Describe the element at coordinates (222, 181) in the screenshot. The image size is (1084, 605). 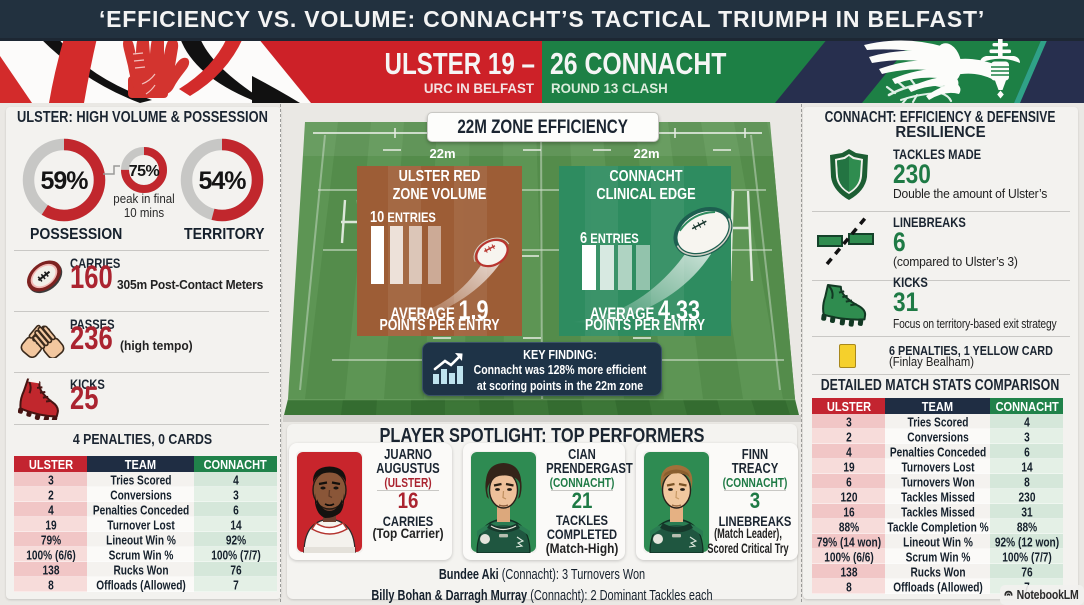
I see `svg-text: 54%` at that location.